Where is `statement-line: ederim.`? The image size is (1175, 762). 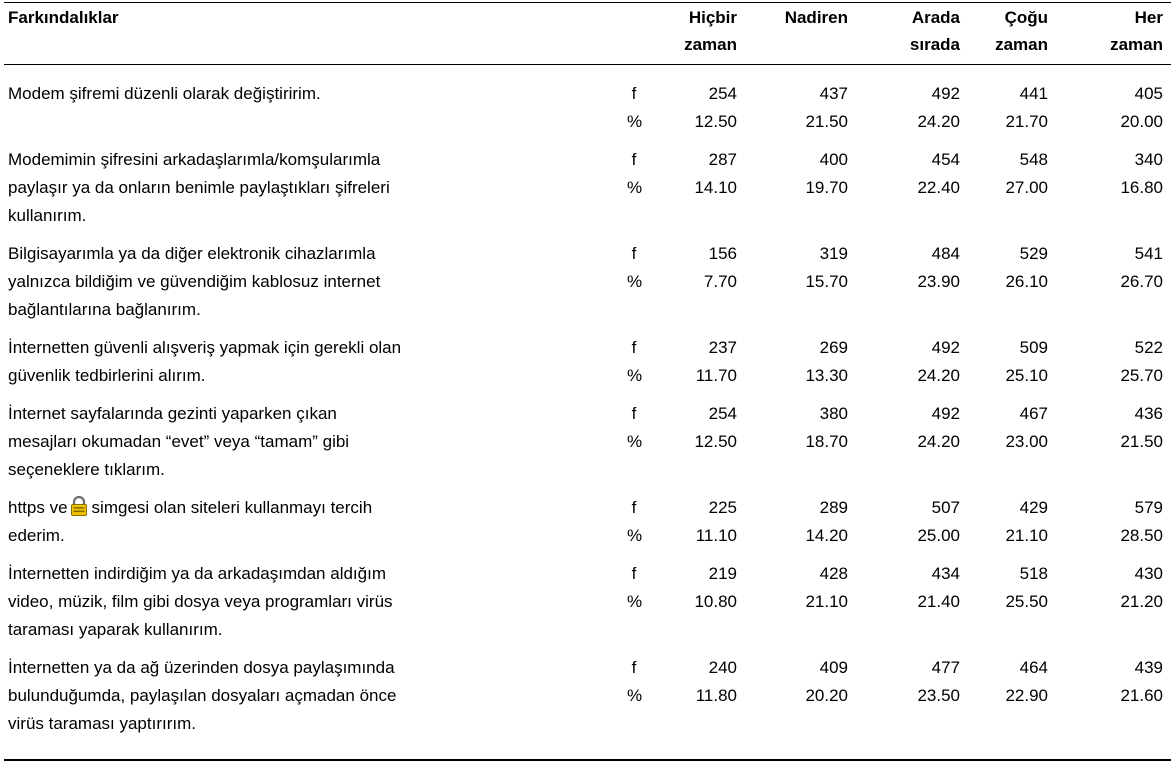 statement-line: ederim. is located at coordinates (36, 535).